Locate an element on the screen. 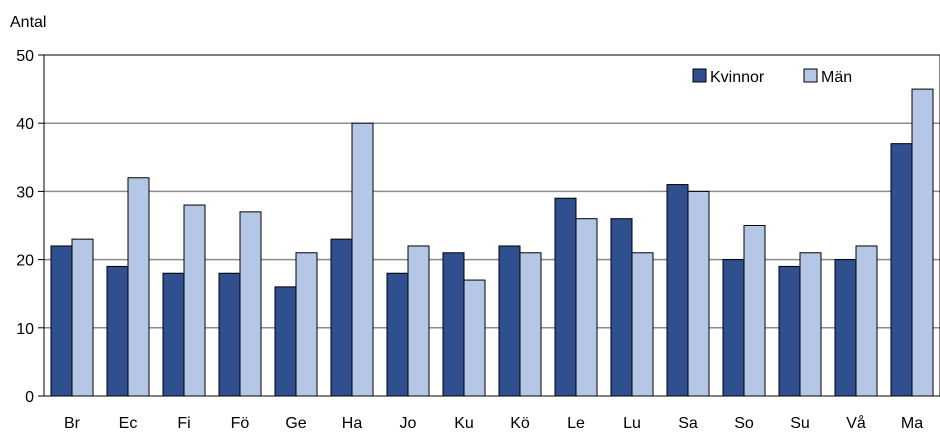 The width and height of the screenshot is (940, 432). y-axis-label: Antal is located at coordinates (28, 22).